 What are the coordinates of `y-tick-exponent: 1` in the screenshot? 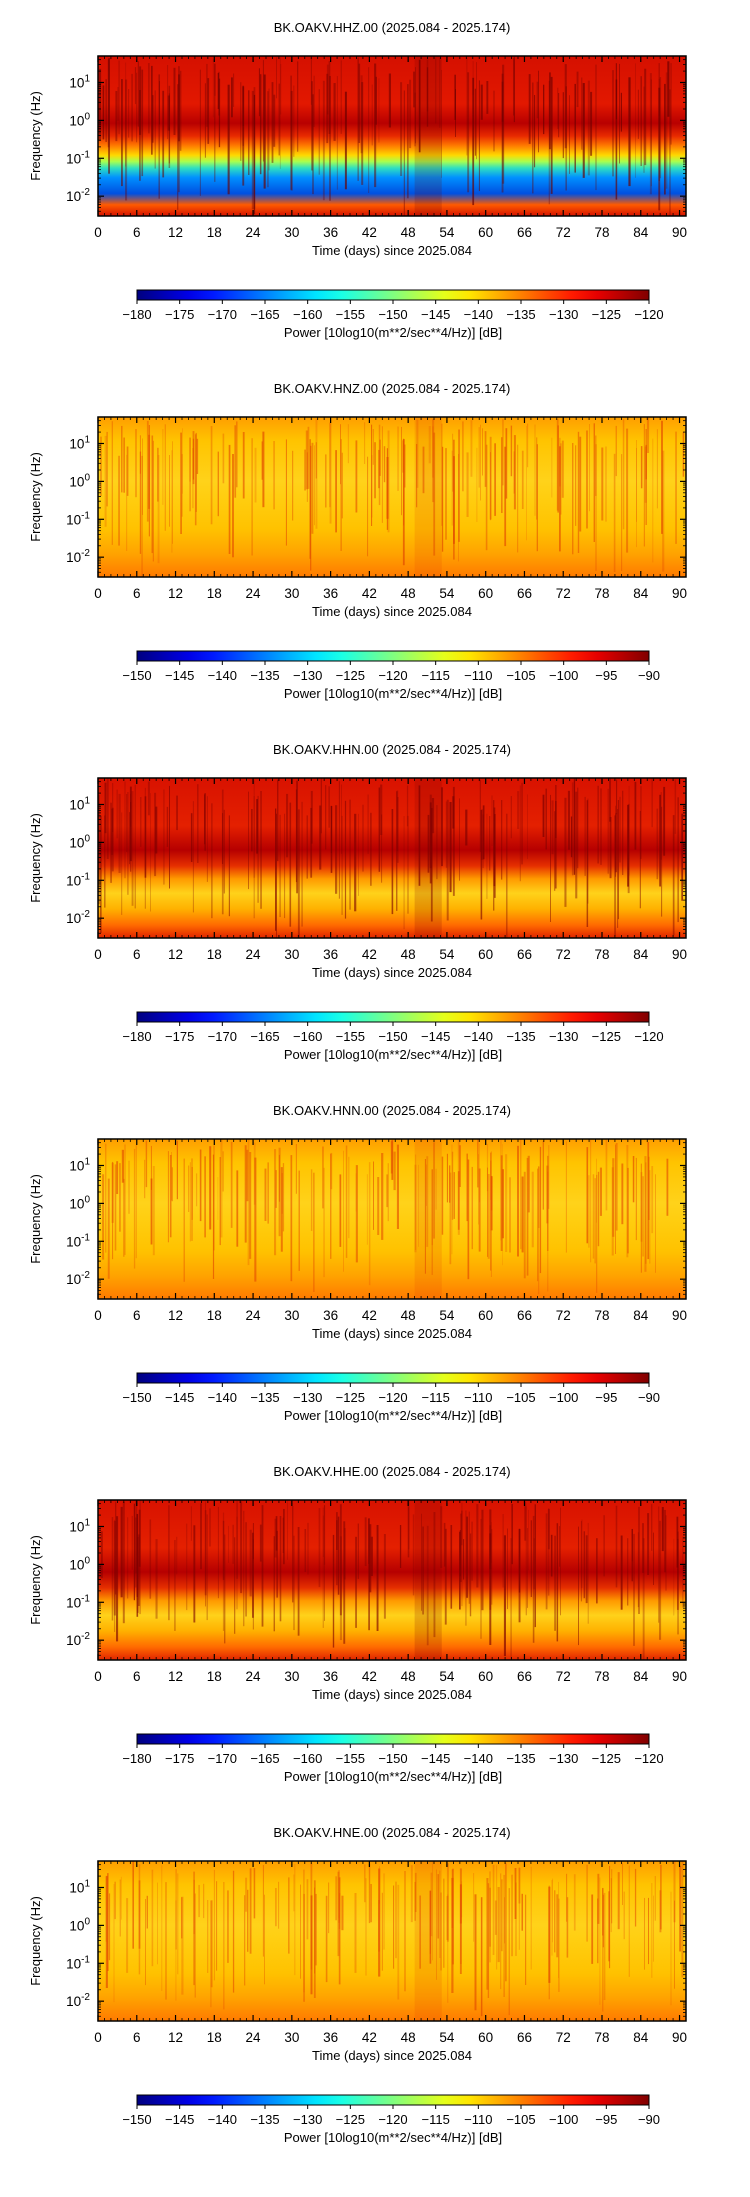 It's located at (87, 78).